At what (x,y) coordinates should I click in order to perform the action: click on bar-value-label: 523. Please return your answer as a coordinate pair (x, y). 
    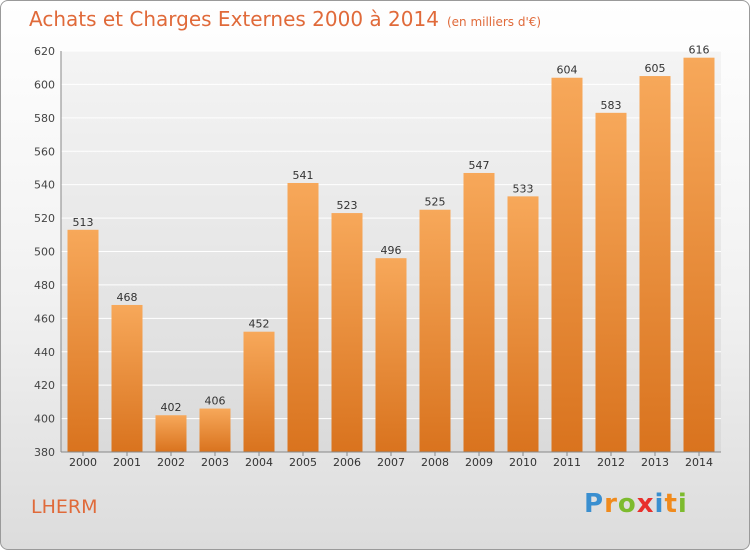
    Looking at the image, I should click on (347, 205).